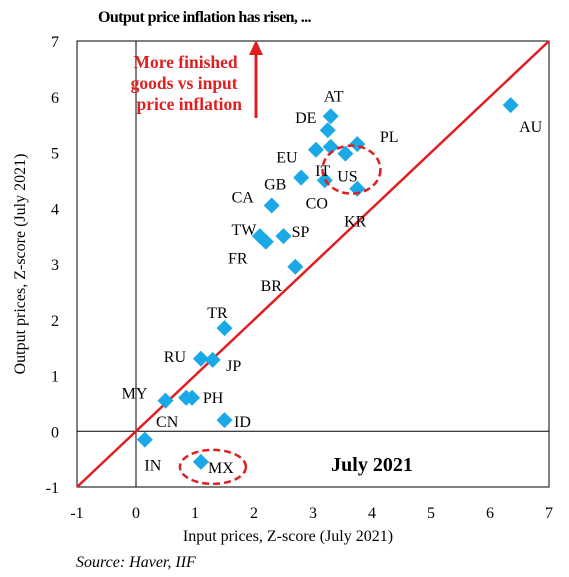  What do you see at coordinates (200, 461) in the screenshot?
I see `point-mx-marker` at bounding box center [200, 461].